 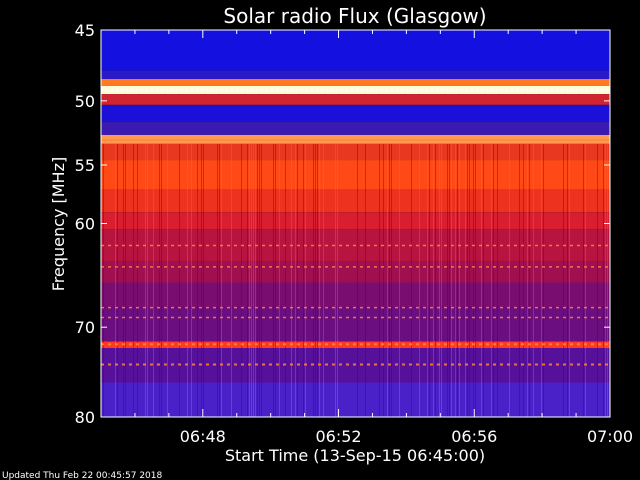 What do you see at coordinates (82, 475) in the screenshot?
I see `updated-timestamp: Updated Thu Feb 22 00:45:57 2018` at bounding box center [82, 475].